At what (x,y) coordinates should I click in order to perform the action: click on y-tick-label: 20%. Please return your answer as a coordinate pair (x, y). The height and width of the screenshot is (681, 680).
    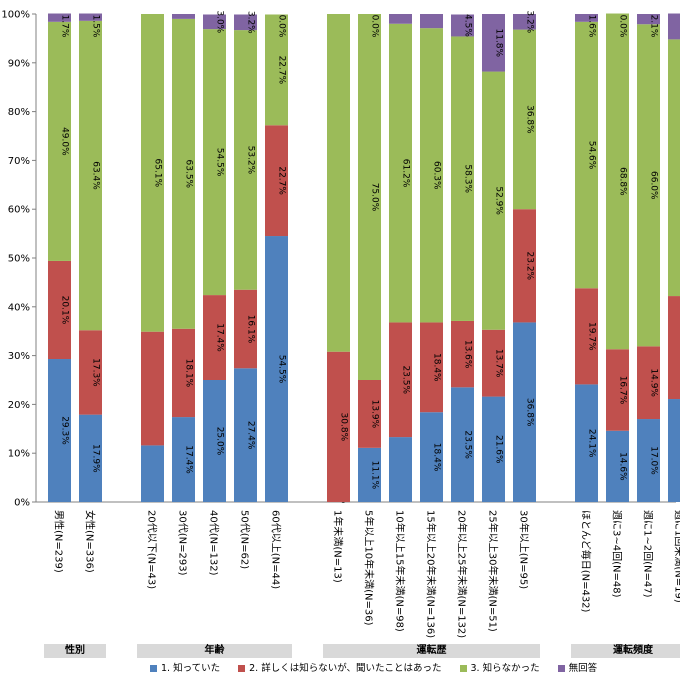
    Looking at the image, I should click on (19, 405).